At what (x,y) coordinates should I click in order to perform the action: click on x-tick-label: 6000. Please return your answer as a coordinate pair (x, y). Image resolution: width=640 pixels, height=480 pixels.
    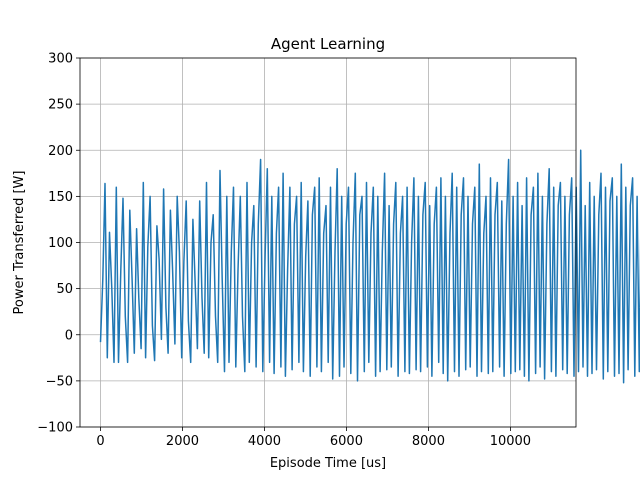
    Looking at the image, I should click on (346, 441).